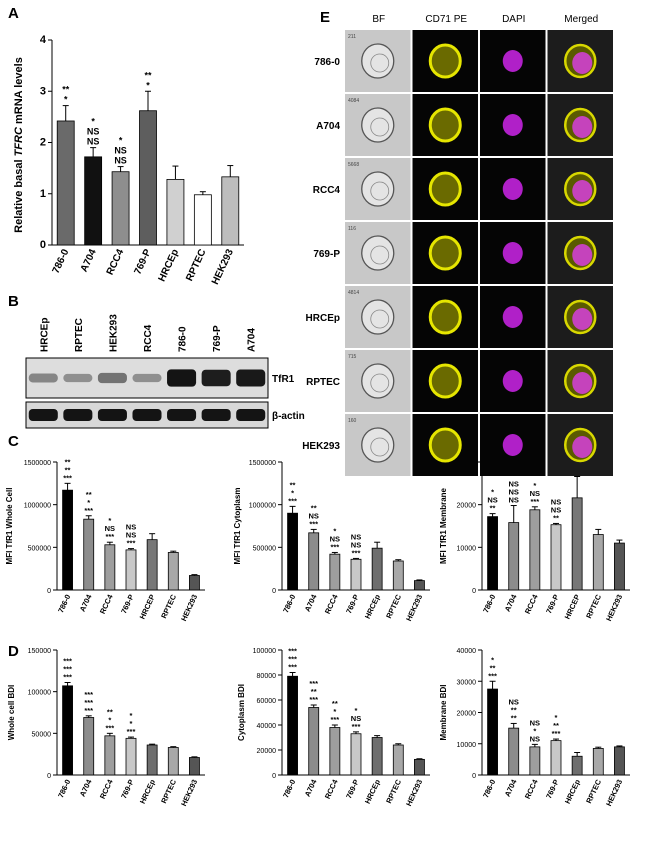  I want to click on actin-band, so click(182, 415).